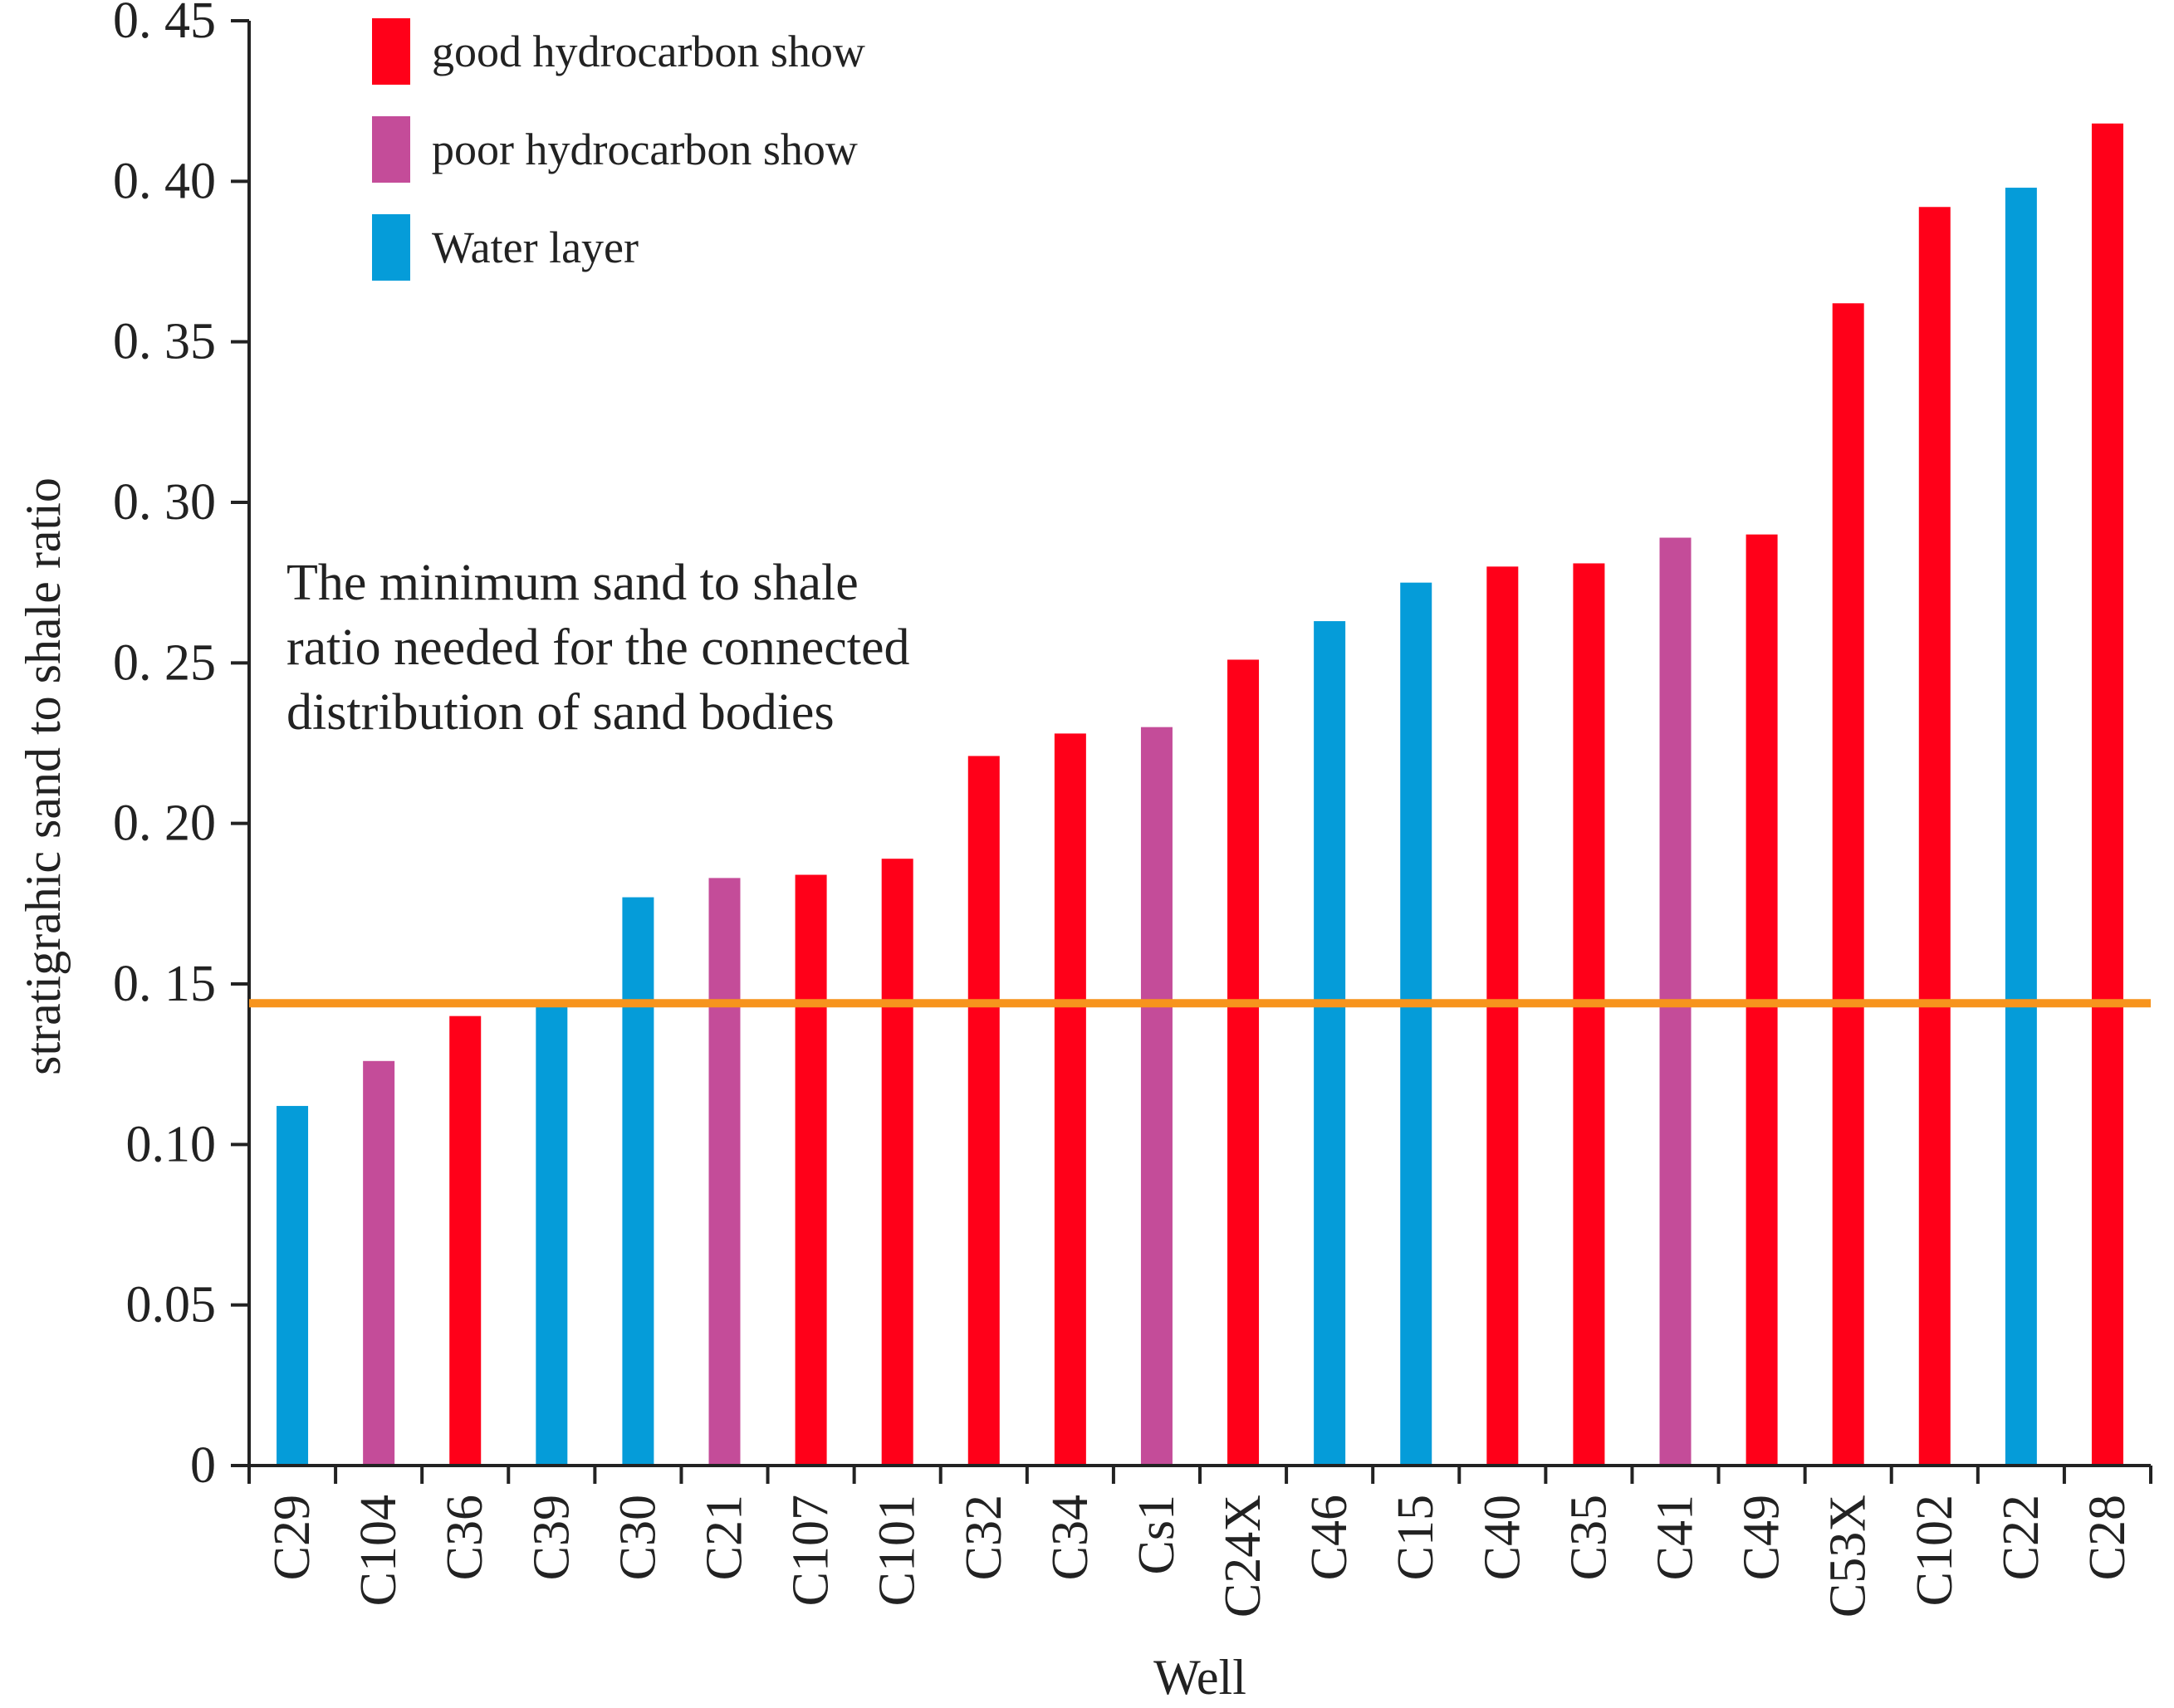 Image resolution: width=2174 pixels, height=1708 pixels. Describe the element at coordinates (391, 149) in the screenshot. I see `legend-swatch-poor` at that location.